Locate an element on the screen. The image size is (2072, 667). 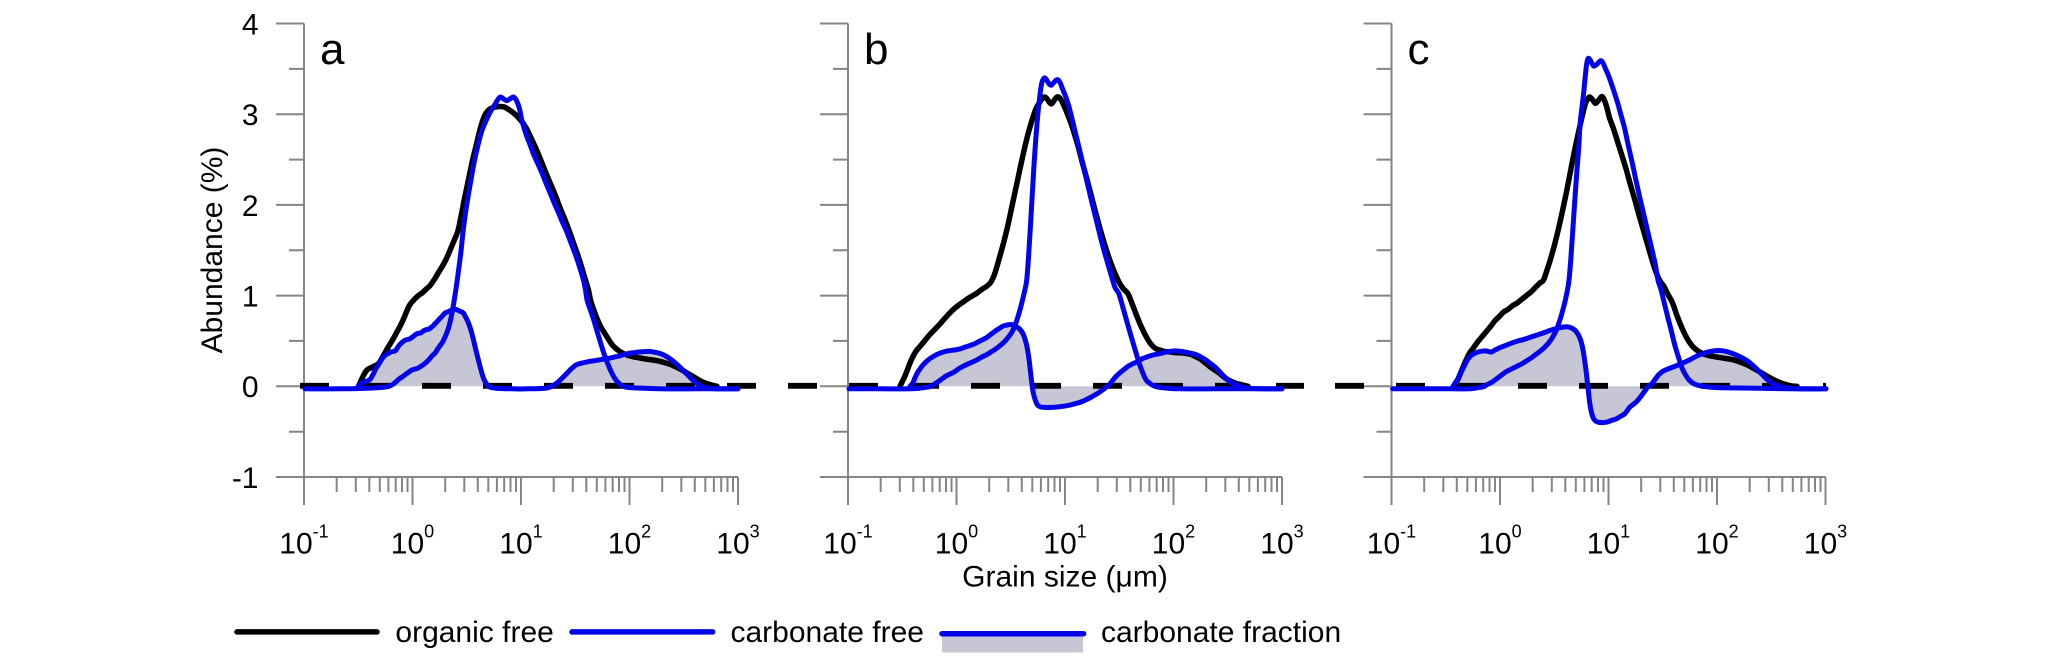
svg-text: 1 is located at coordinates (250, 297).